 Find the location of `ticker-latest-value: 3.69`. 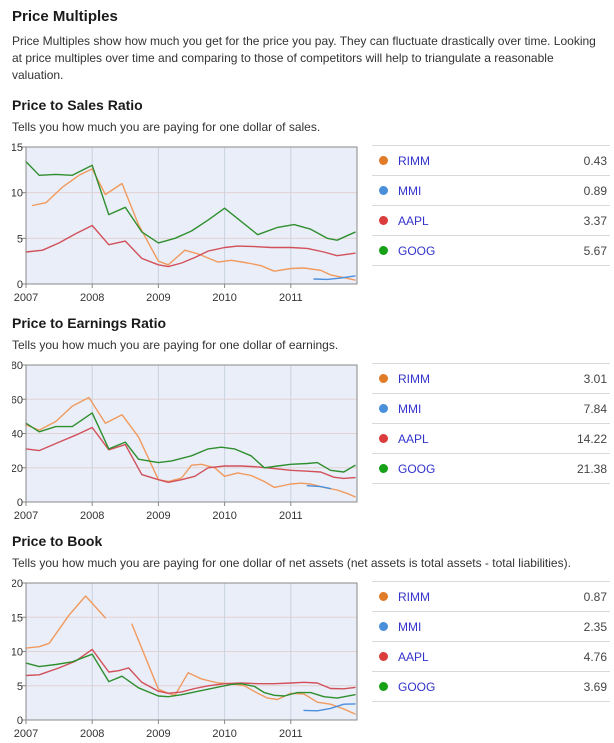

ticker-latest-value: 3.69 is located at coordinates (595, 686).